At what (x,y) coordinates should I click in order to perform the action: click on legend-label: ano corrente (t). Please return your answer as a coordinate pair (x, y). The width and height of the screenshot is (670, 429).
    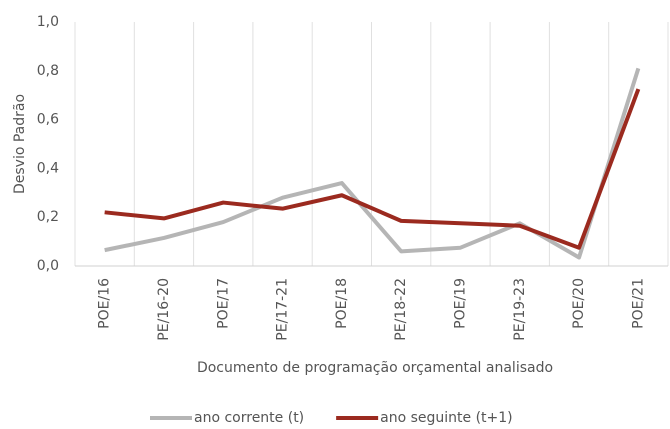
    Looking at the image, I should click on (249, 418).